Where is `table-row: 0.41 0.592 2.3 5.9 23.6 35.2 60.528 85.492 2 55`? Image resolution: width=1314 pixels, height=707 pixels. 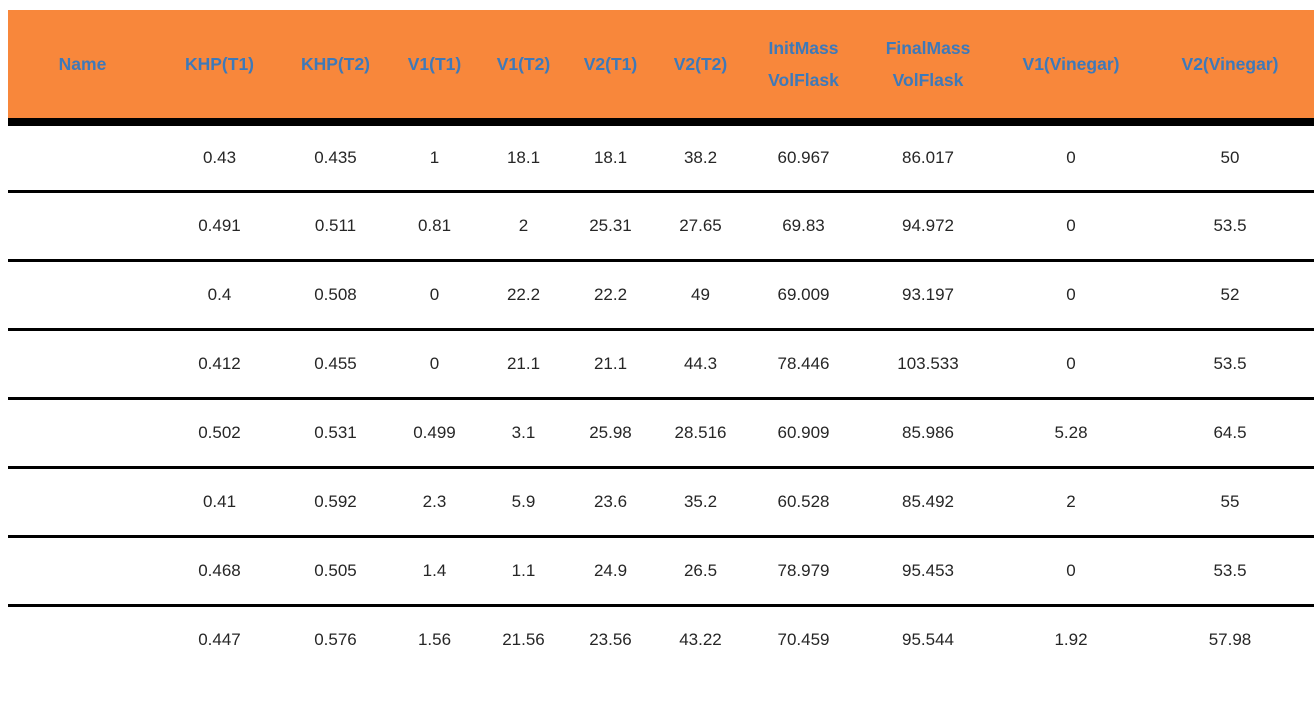 table-row: 0.41 0.592 2.3 5.9 23.6 35.2 60.528 85.492 2 55 is located at coordinates (661, 500).